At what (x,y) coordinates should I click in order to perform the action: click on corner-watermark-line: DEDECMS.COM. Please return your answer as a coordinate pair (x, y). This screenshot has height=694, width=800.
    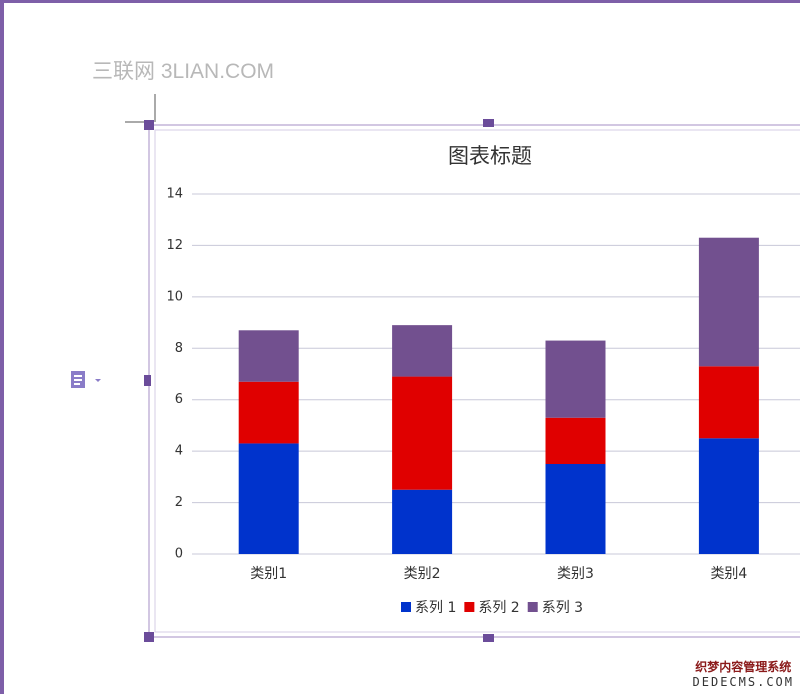
    Looking at the image, I should click on (743, 682).